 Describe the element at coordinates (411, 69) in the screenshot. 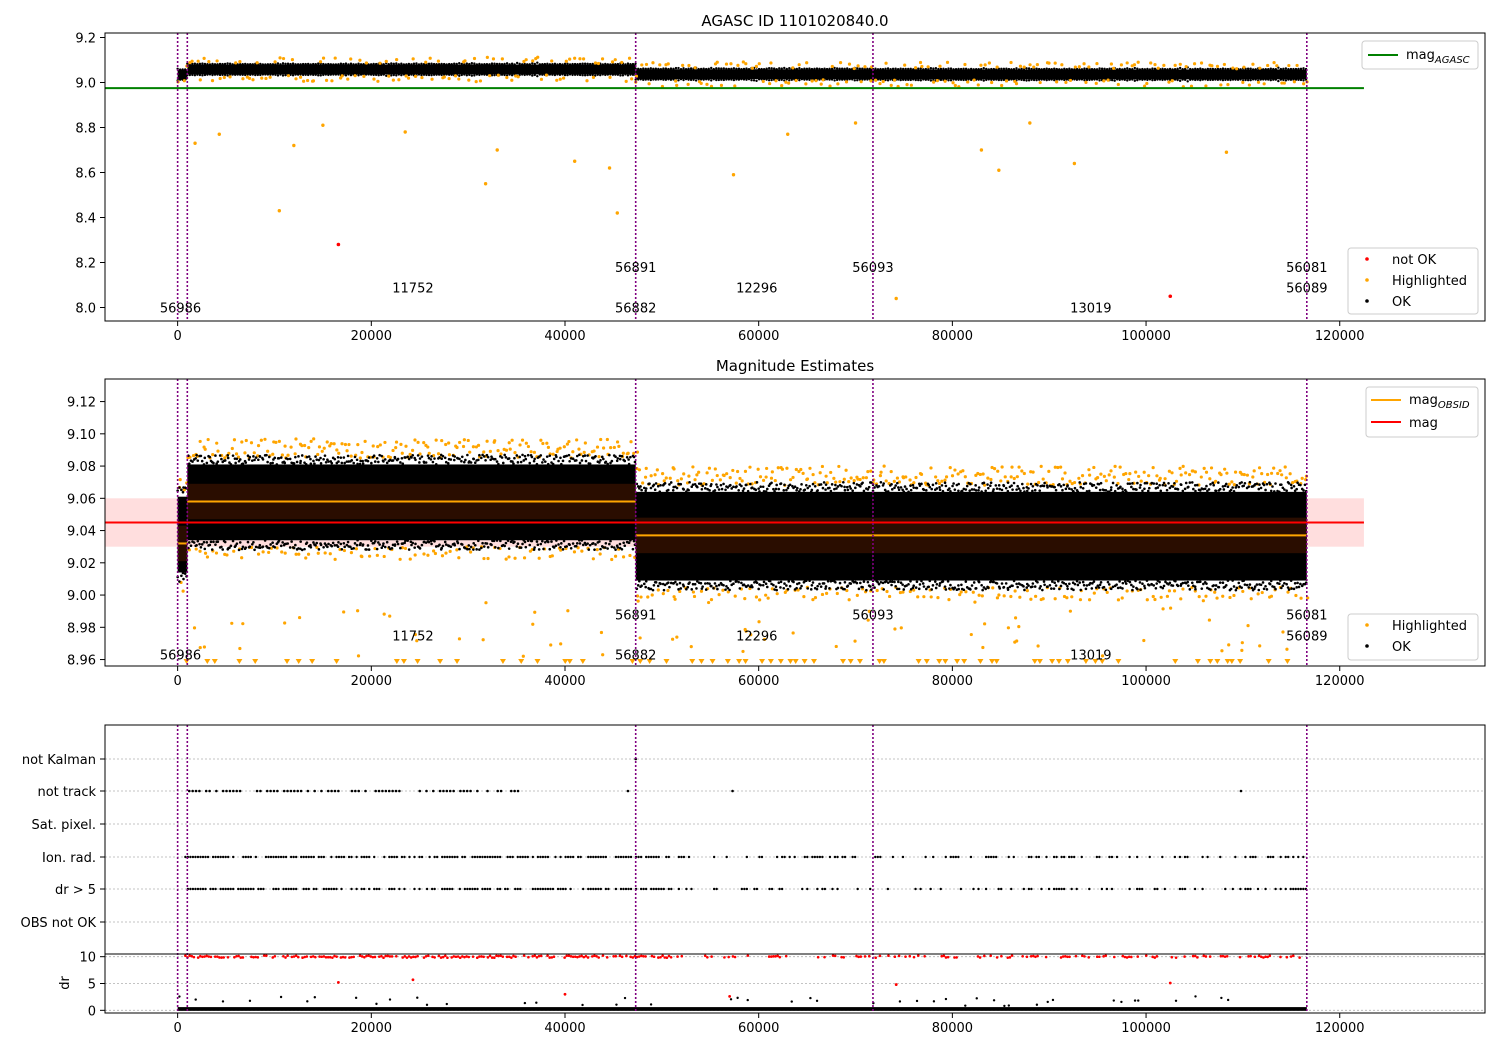

I see `ok-points-band` at that location.